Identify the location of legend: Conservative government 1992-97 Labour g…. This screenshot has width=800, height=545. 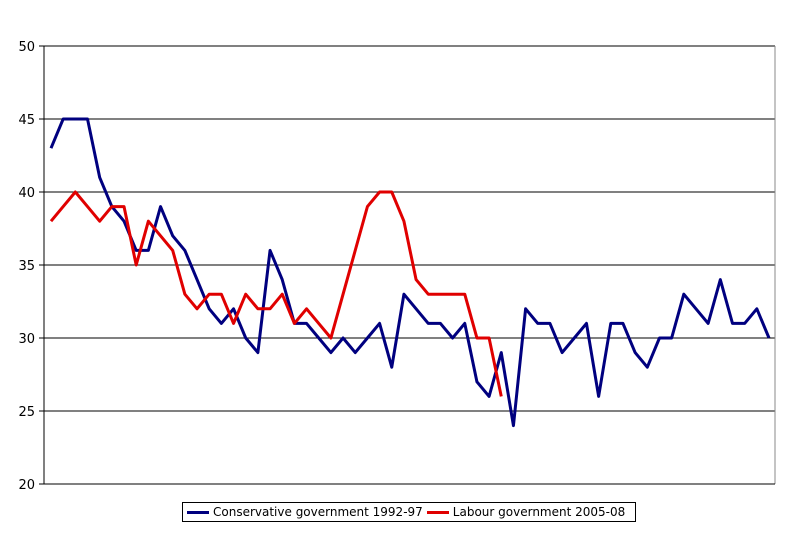
(409, 512).